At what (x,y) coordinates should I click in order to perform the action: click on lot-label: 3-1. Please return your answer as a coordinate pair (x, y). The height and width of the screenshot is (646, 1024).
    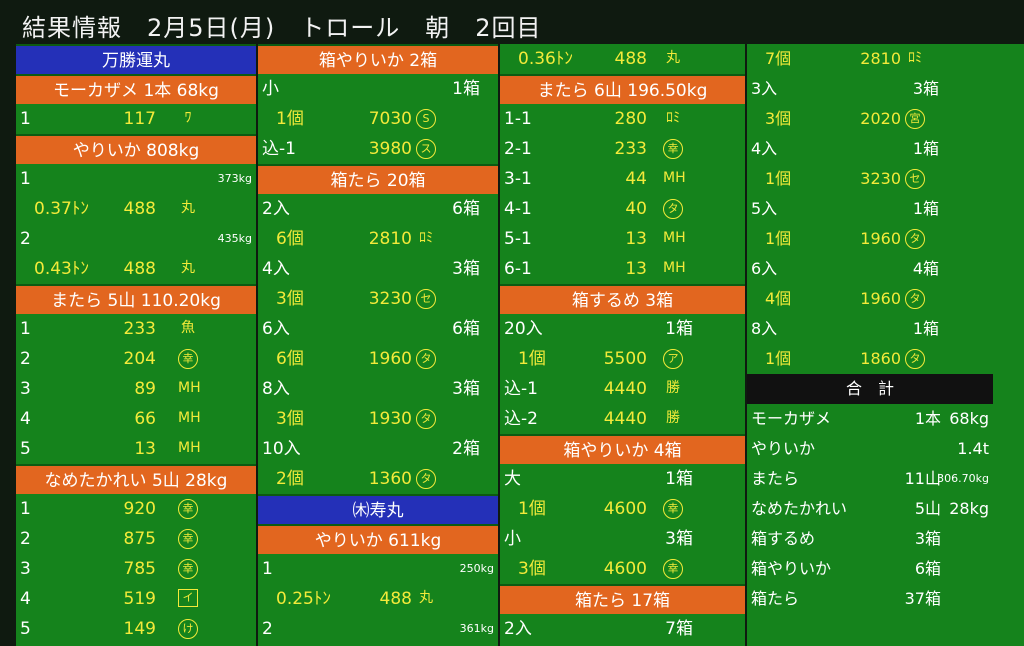
    Looking at the image, I should click on (518, 179).